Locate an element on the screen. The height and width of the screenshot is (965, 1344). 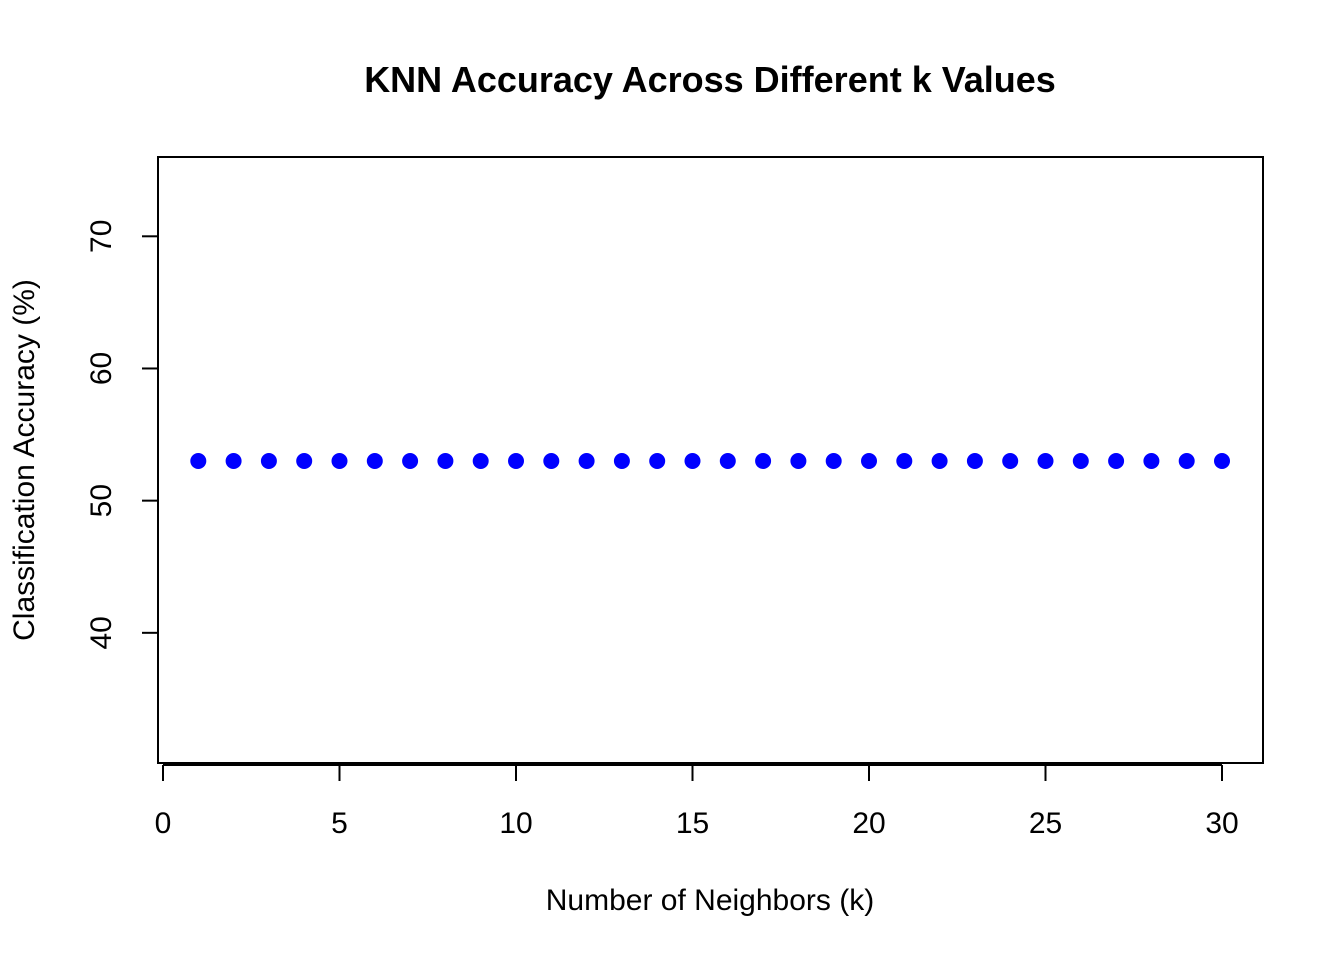
data-points is located at coordinates (710, 461).